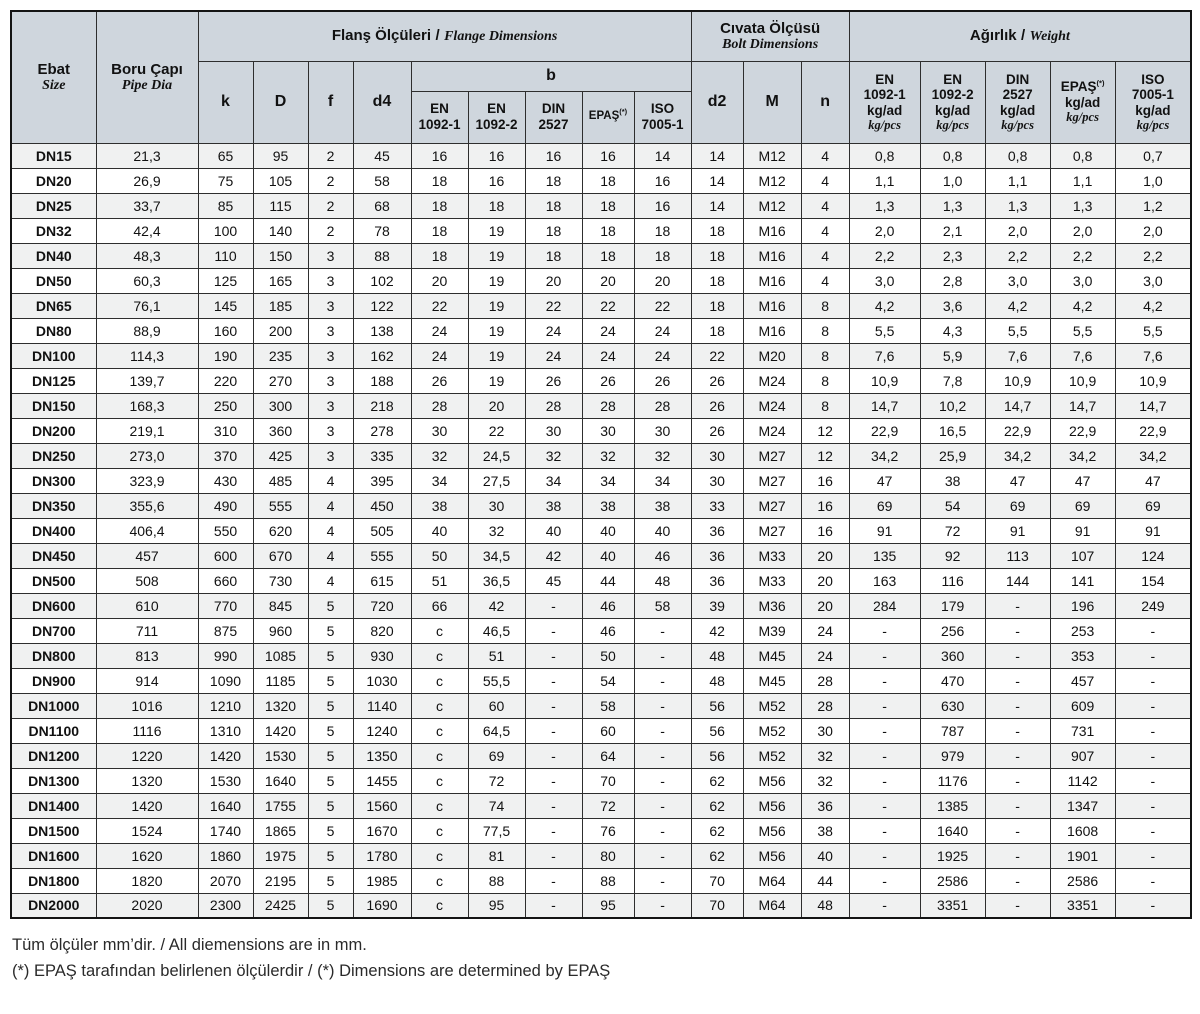 This screenshot has width=1200, height=1014. Describe the element at coordinates (825, 480) in the screenshot. I see `value-cell: 16` at that location.